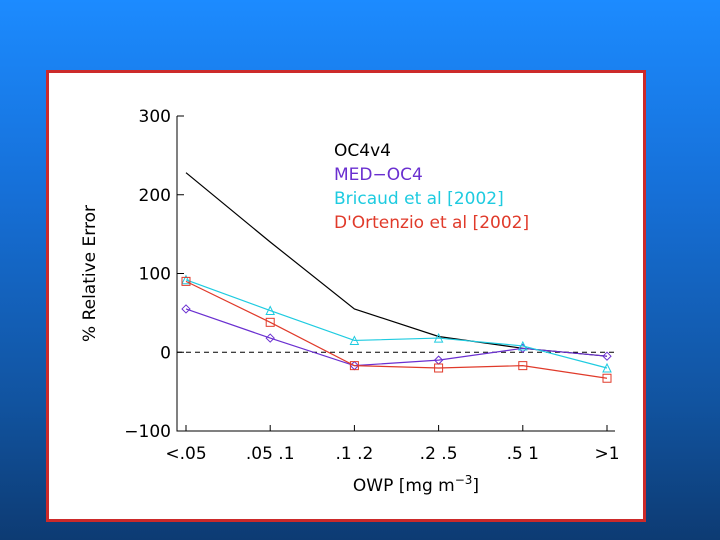  What do you see at coordinates (431, 223) in the screenshot?
I see `legend-entry: D'Ortenzio et al [2002]` at bounding box center [431, 223].